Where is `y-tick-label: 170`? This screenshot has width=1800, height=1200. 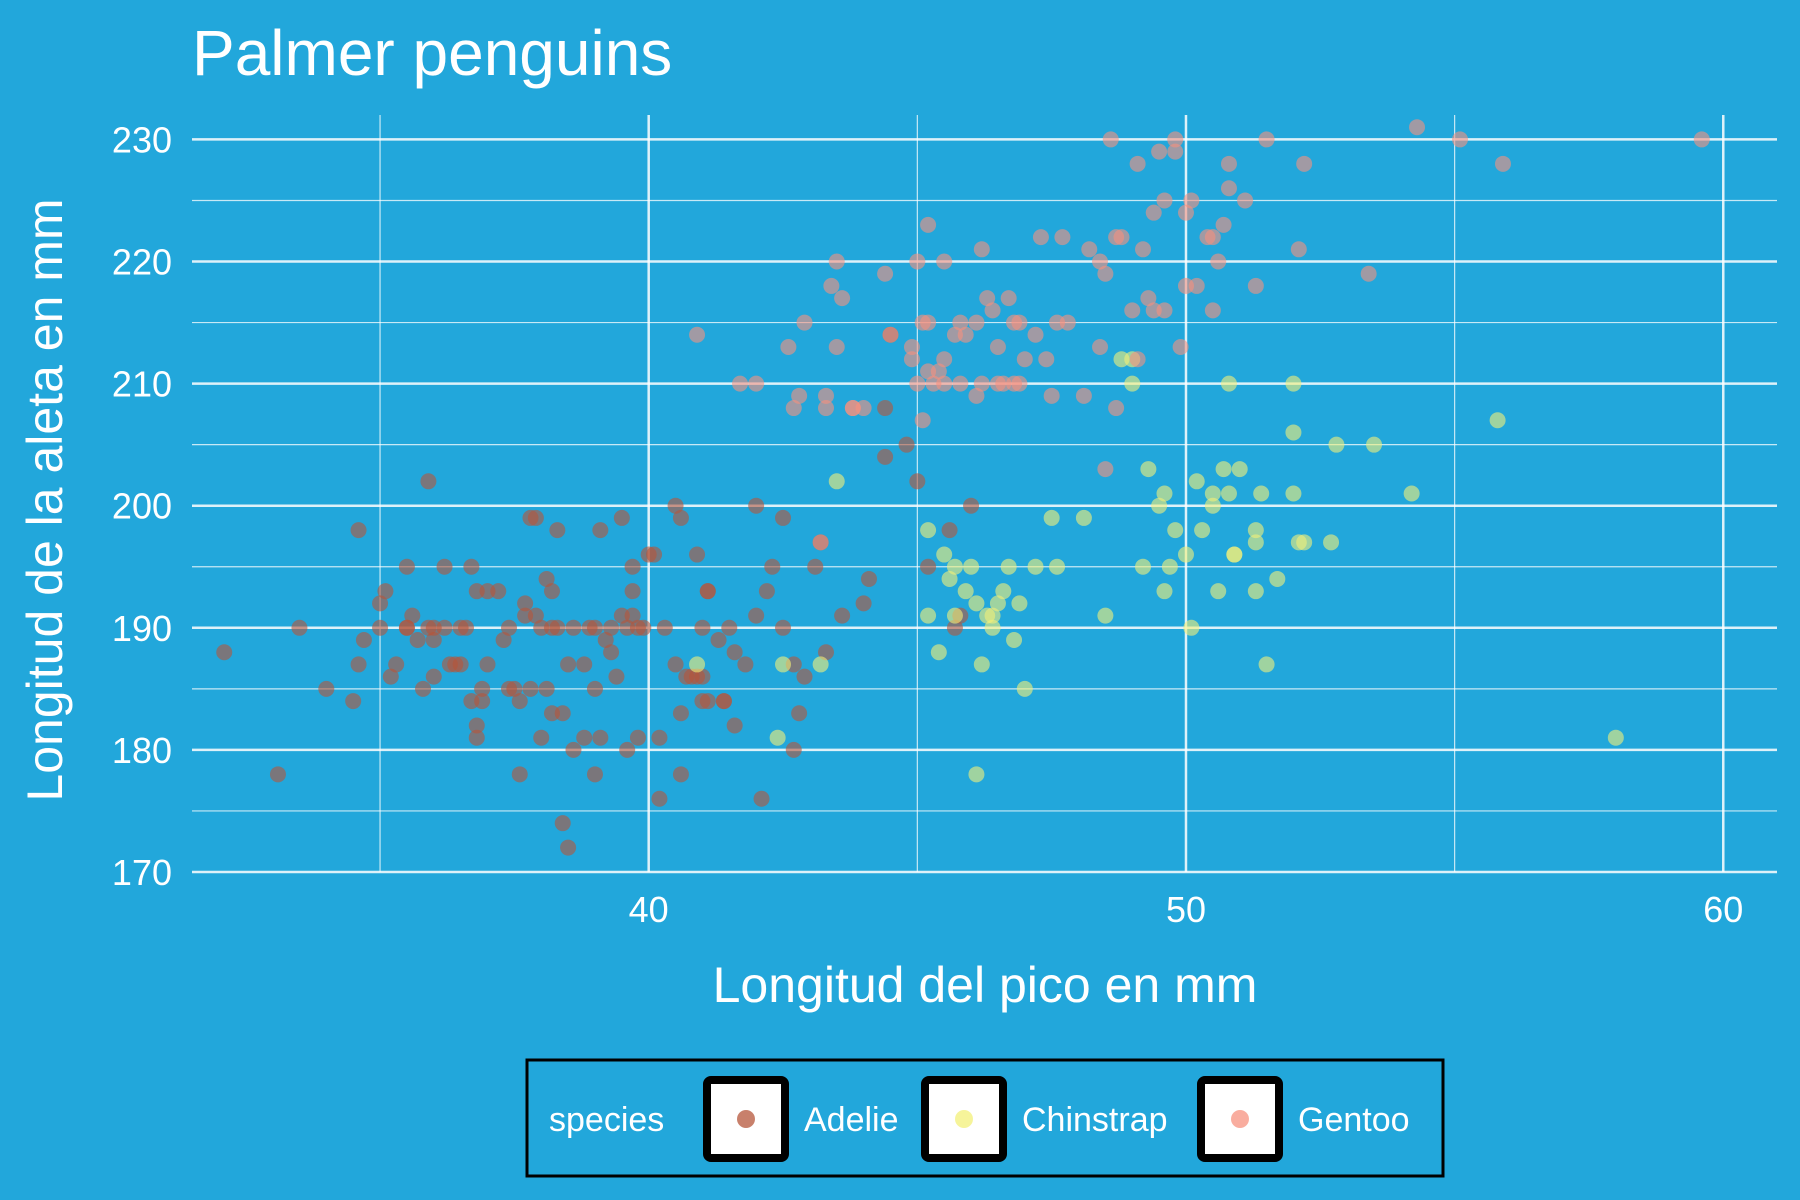
y-tick-label: 170 is located at coordinates (142, 872).